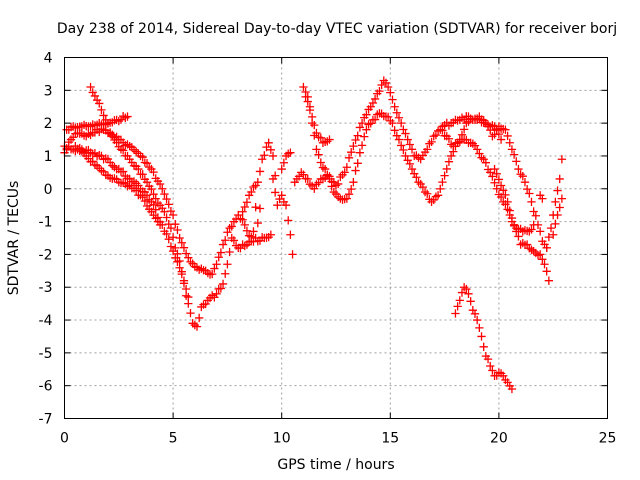 The width and height of the screenshot is (640, 480). Describe the element at coordinates (472, 128) in the screenshot. I see `series-track-m` at that location.